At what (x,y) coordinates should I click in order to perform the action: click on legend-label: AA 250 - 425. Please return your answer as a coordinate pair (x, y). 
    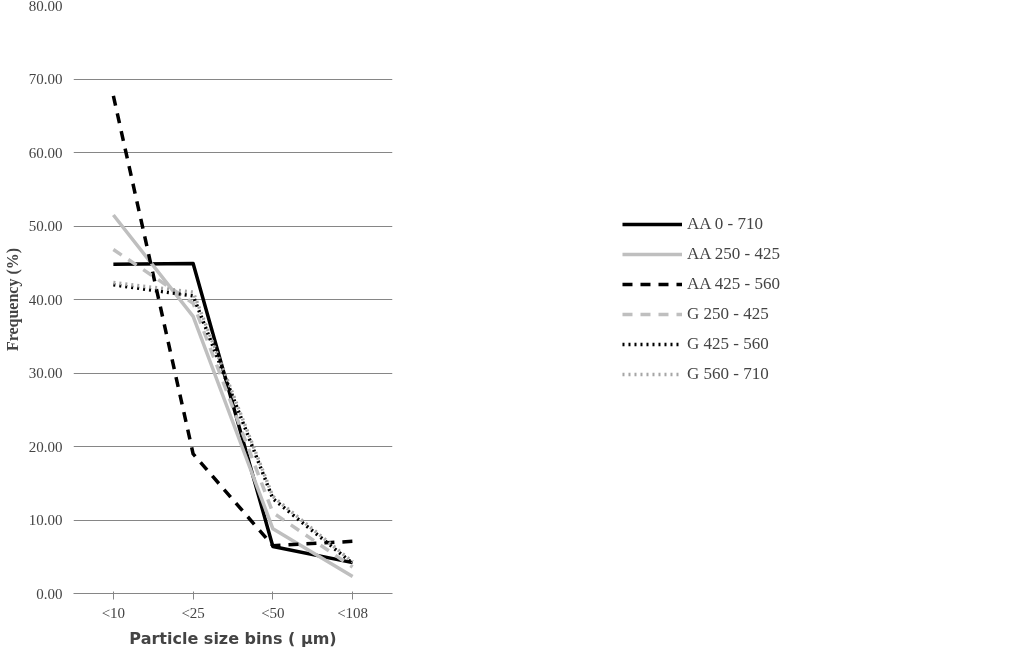
    Looking at the image, I should click on (733, 254).